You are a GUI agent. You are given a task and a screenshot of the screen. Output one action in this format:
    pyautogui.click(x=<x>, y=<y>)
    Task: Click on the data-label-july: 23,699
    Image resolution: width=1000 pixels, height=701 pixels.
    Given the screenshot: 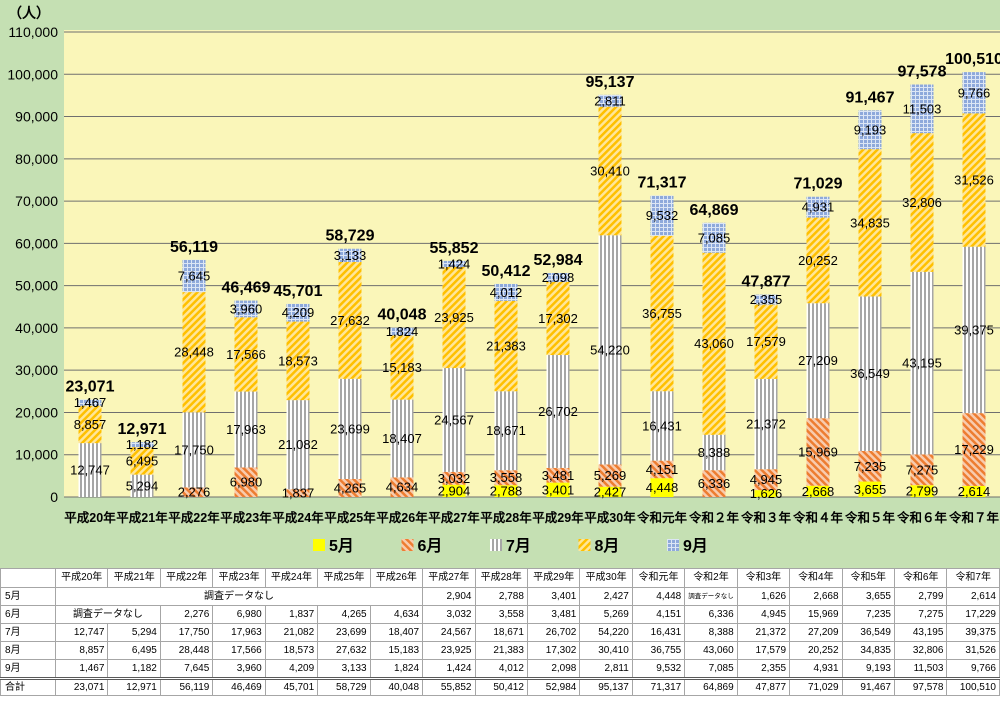 What is the action you would take?
    pyautogui.click(x=350, y=428)
    